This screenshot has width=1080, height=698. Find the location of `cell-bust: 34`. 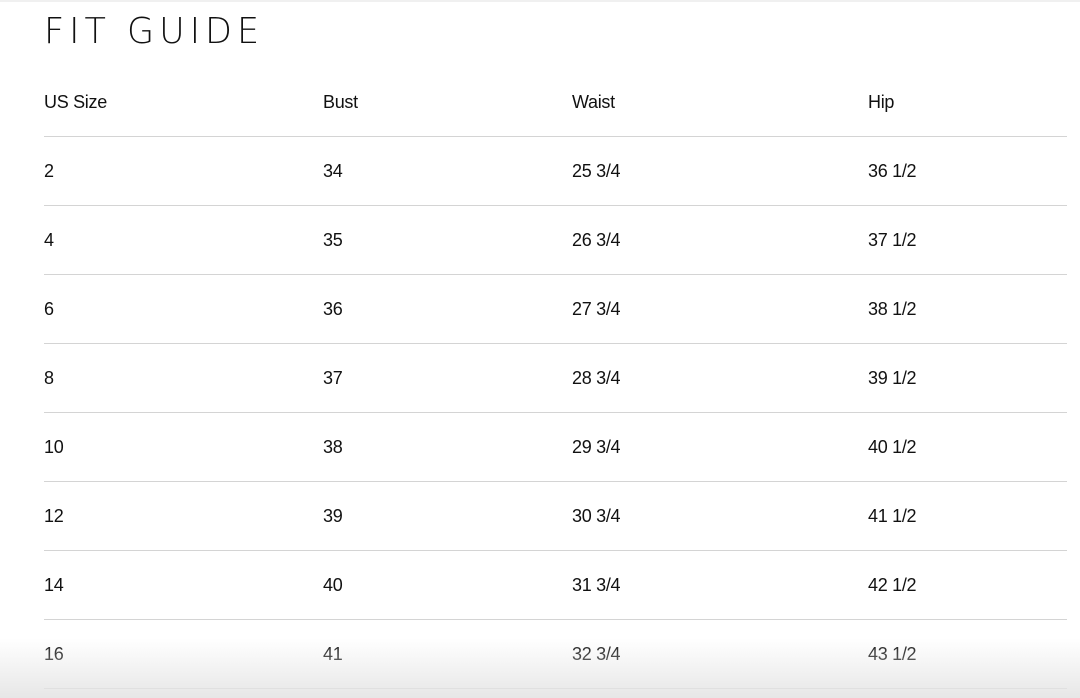

cell-bust: 34 is located at coordinates (333, 171).